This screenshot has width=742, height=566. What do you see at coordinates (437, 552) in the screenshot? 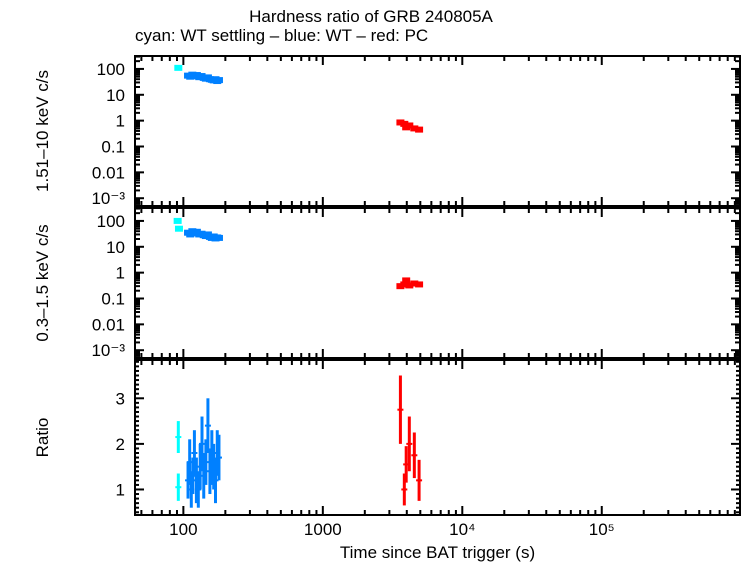
I see `x-axis-label: Time since BAT trigger (s)` at bounding box center [437, 552].